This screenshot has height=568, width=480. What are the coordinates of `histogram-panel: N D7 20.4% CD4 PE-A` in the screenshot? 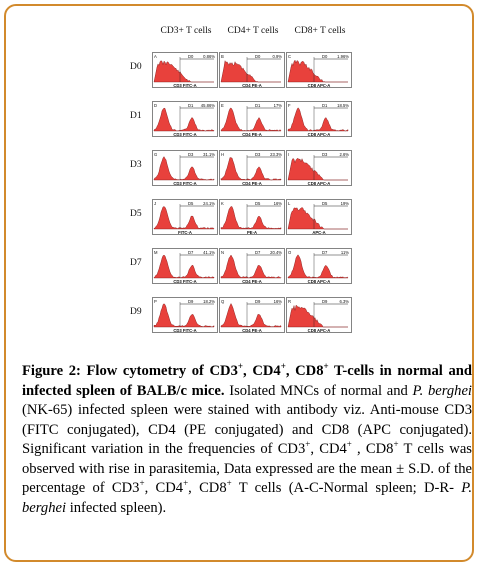 It's located at (252, 266).